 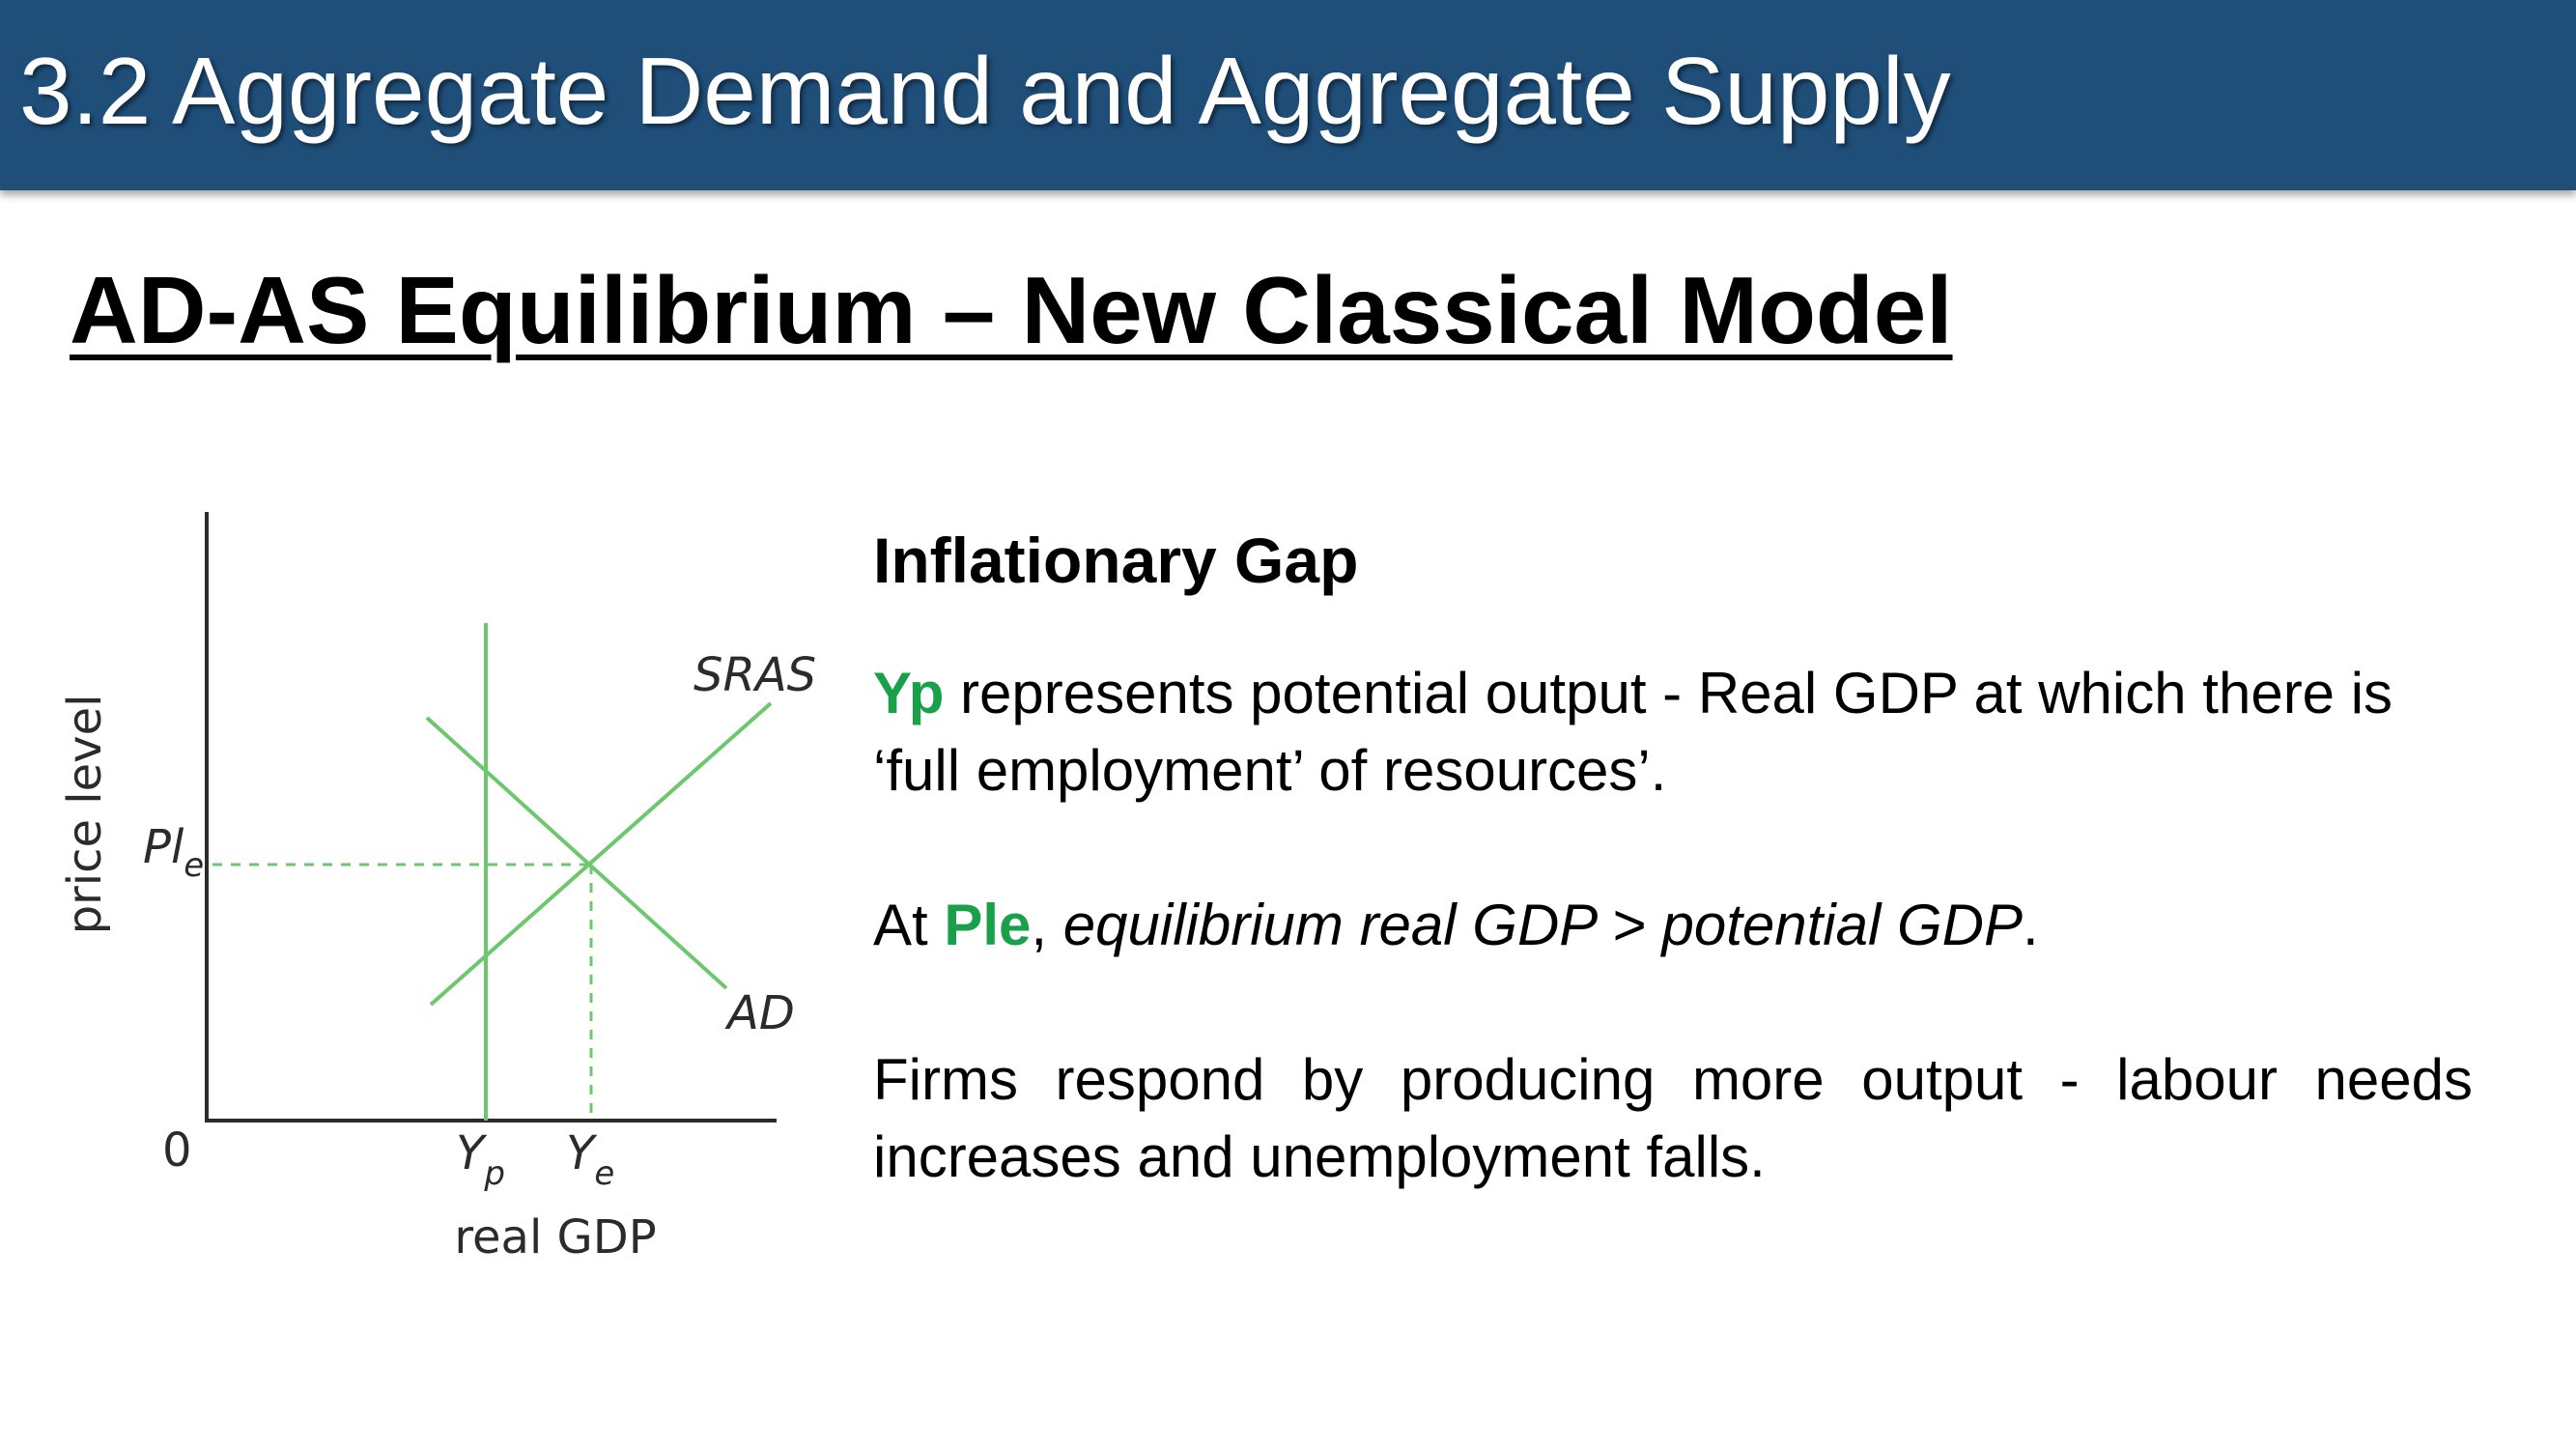 I want to click on price-level-eq-label: Ple, so click(x=173, y=852).